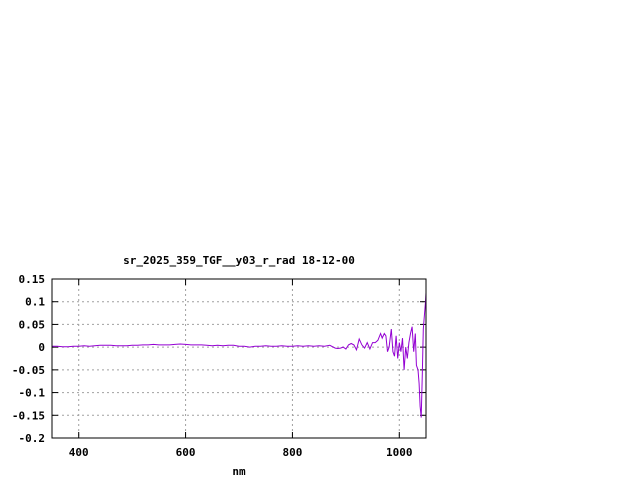 The height and width of the screenshot is (484, 640). I want to click on chart-title: sr_2025_359_TGF__y03_r_rad 18-12-00, so click(239, 260).